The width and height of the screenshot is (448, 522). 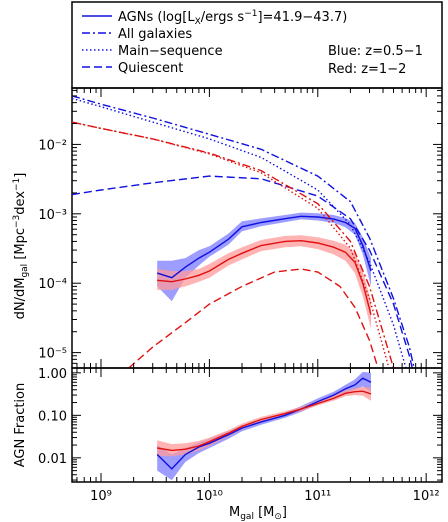 I want to click on legend-label-all-galaxies: All galaxies, so click(x=155, y=34).